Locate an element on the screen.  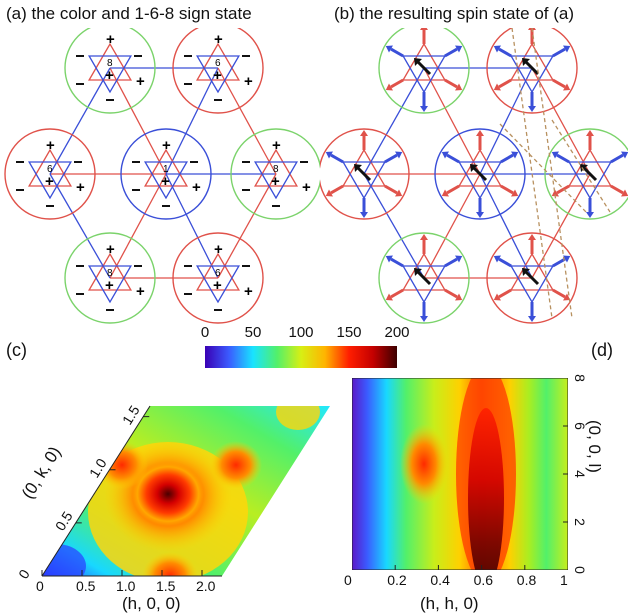
colorbar-tick-label: 0 is located at coordinates (205, 332).